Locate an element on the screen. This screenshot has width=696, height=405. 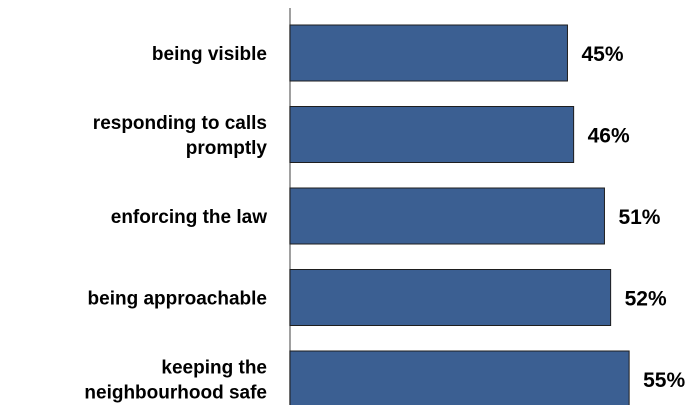
value-labels-group: 45% 46% 51% 52% 55% is located at coordinates (633, 217).